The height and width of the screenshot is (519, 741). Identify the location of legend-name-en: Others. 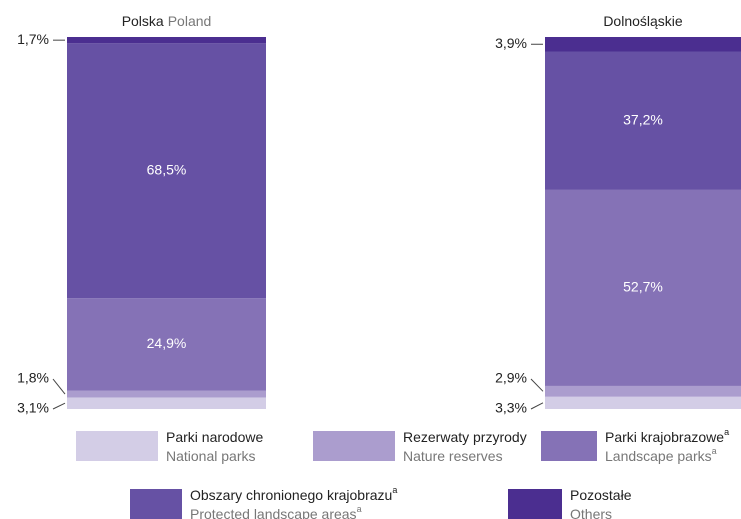
(591, 512).